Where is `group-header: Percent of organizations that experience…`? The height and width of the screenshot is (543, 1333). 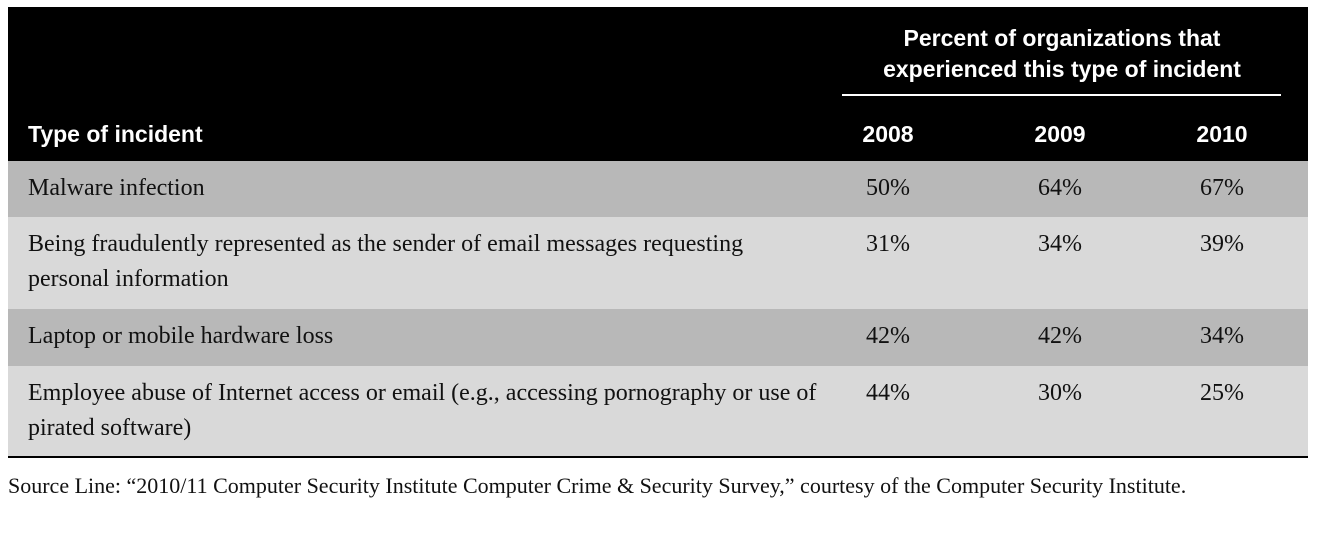
group-header: Percent of organizations that experience… is located at coordinates (1062, 54).